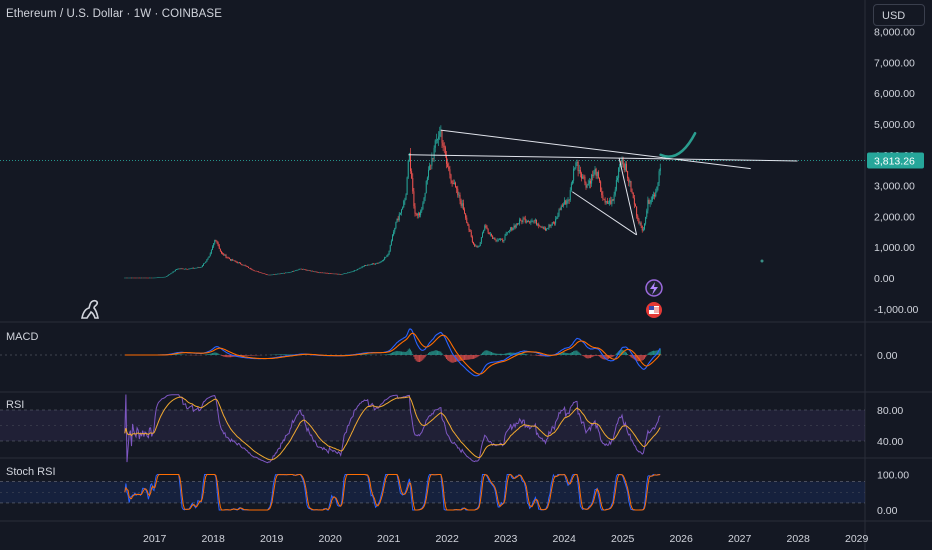 The height and width of the screenshot is (550, 932). I want to click on time-axis-label: 2020, so click(331, 539).